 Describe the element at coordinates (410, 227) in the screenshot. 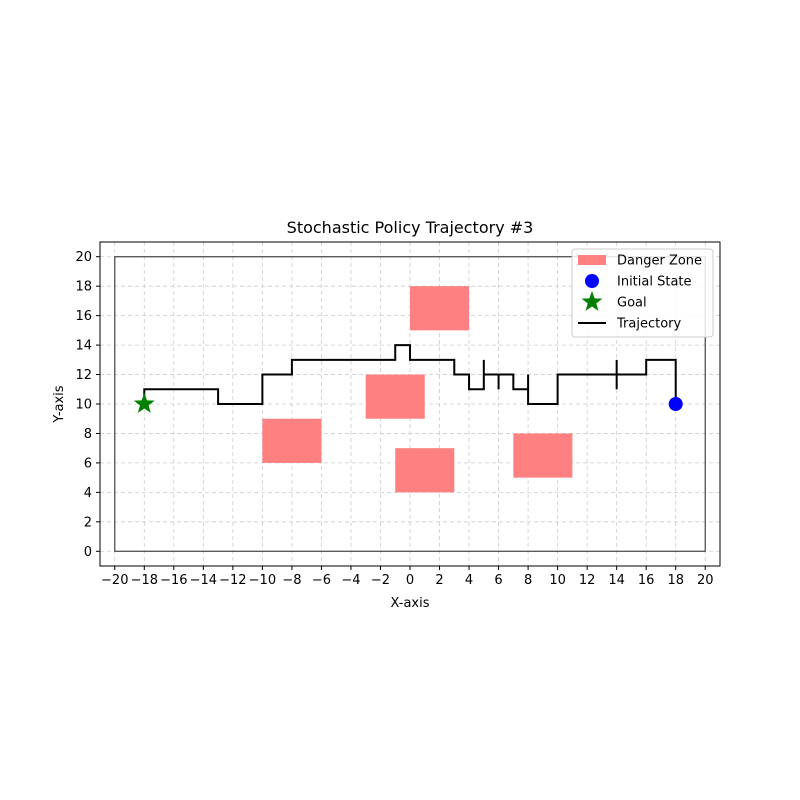

I see `chart-title: Stochastic Policy Trajectory #3` at that location.